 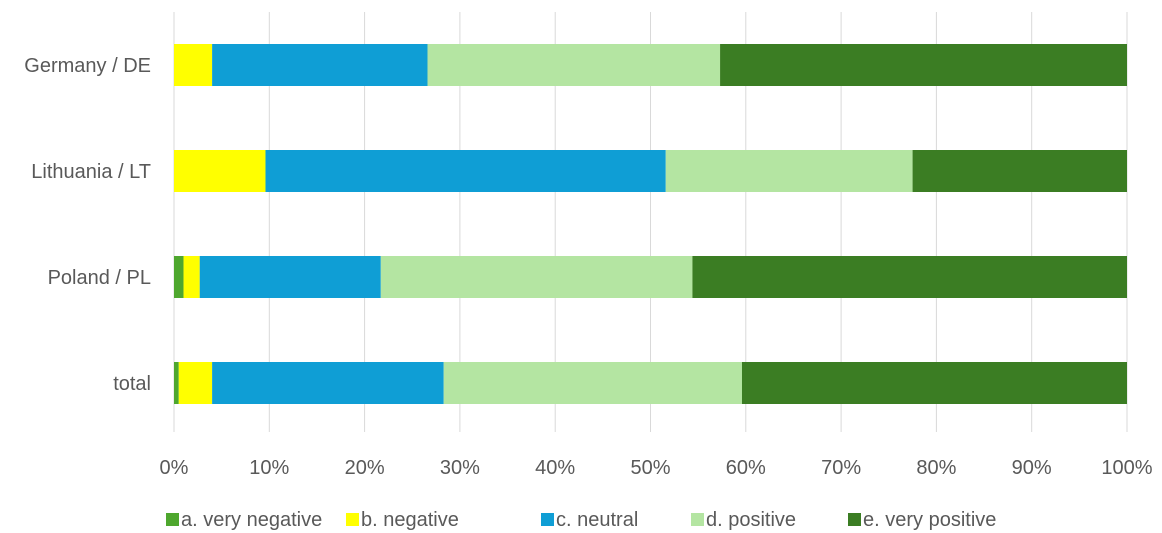 I want to click on legend-label: c. neutral, so click(x=597, y=520).